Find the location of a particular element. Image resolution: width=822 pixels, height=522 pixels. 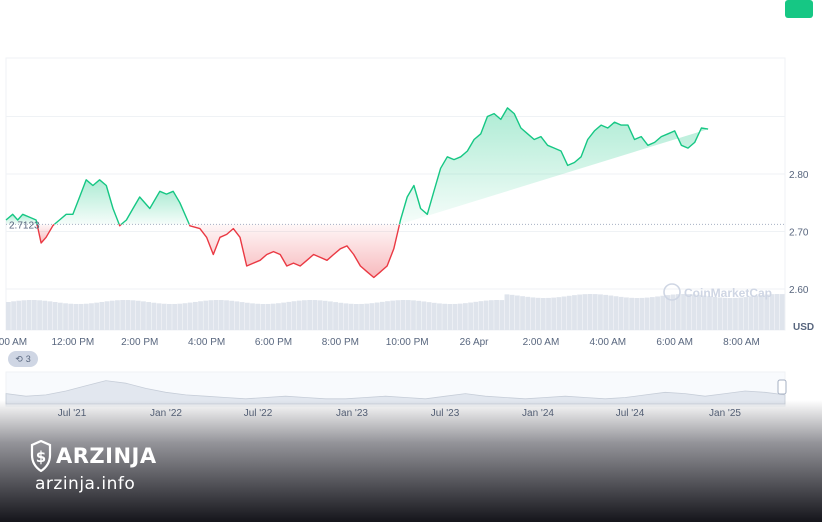

x-tick-label: 8:00 PM is located at coordinates (340, 342).